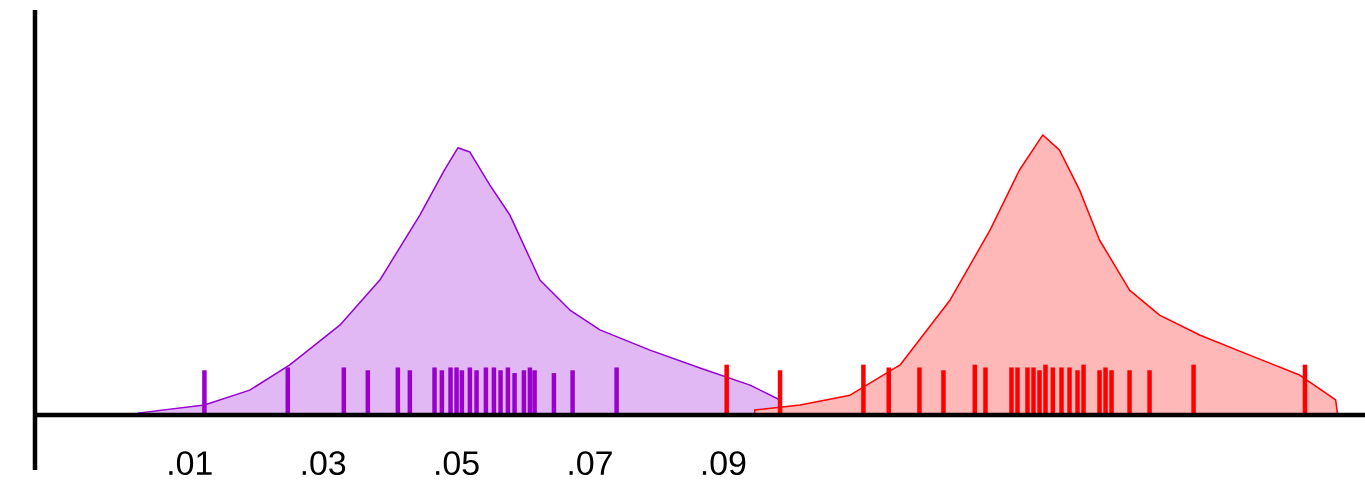 The width and height of the screenshot is (1365, 492). Describe the element at coordinates (324, 463) in the screenshot. I see `x-tick-label: .03` at that location.